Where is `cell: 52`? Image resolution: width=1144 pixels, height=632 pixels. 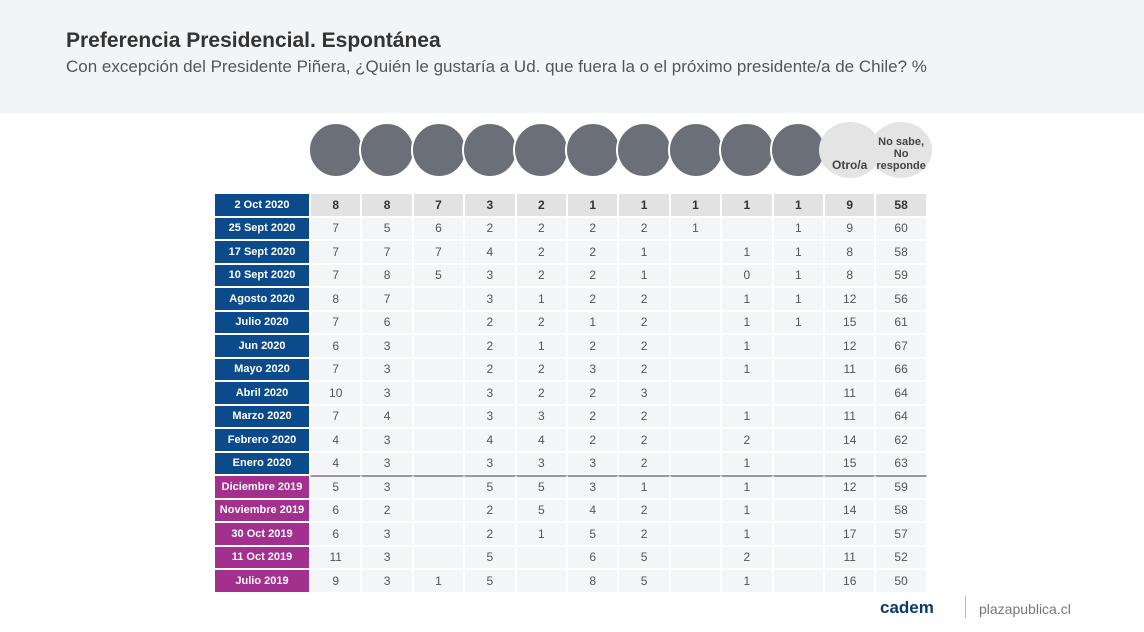
cell: 52 is located at coordinates (901, 557).